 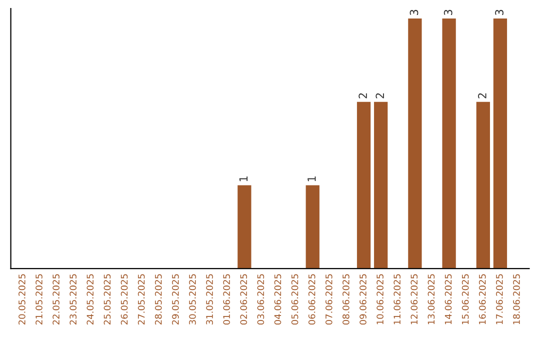 What do you see at coordinates (431, 299) in the screenshot?
I see `x-tick-label: 13.06.2025` at bounding box center [431, 299].